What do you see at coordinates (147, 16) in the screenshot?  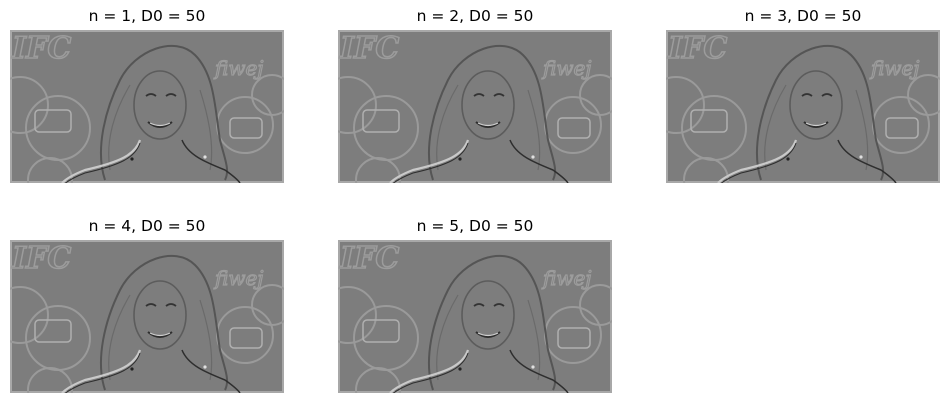 I see `panel-title: n = 1, D0 = 50` at bounding box center [147, 16].